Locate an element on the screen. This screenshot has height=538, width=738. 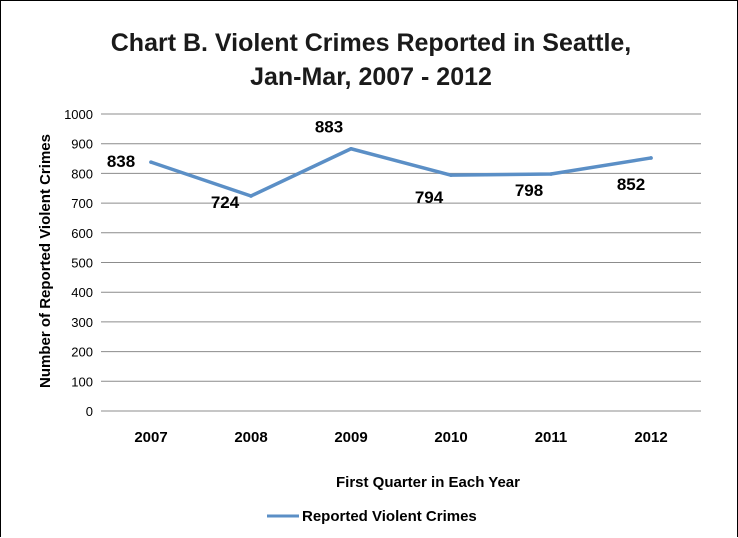
data-label: 724 is located at coordinates (225, 202).